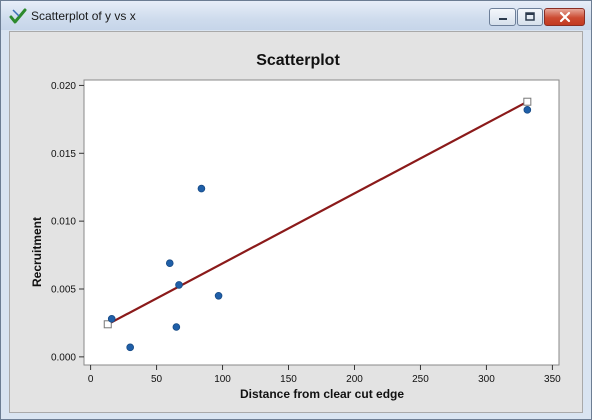 Image resolution: width=592 pixels, height=420 pixels. I want to click on x-tick-label: 200, so click(354, 379).